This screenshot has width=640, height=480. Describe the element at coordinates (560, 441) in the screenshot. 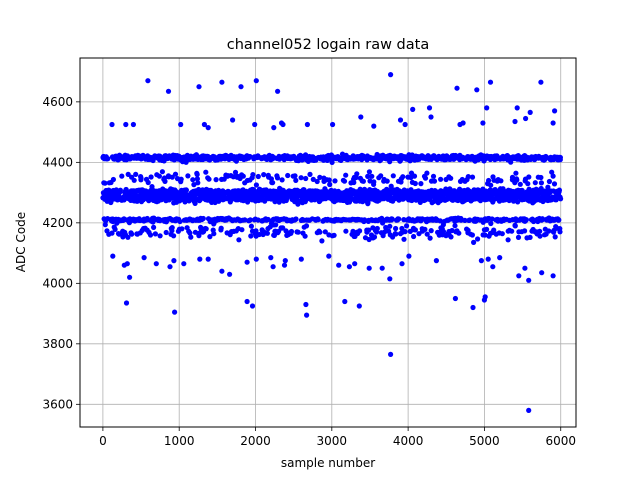

I see `x-tick-label: 6000` at that location.